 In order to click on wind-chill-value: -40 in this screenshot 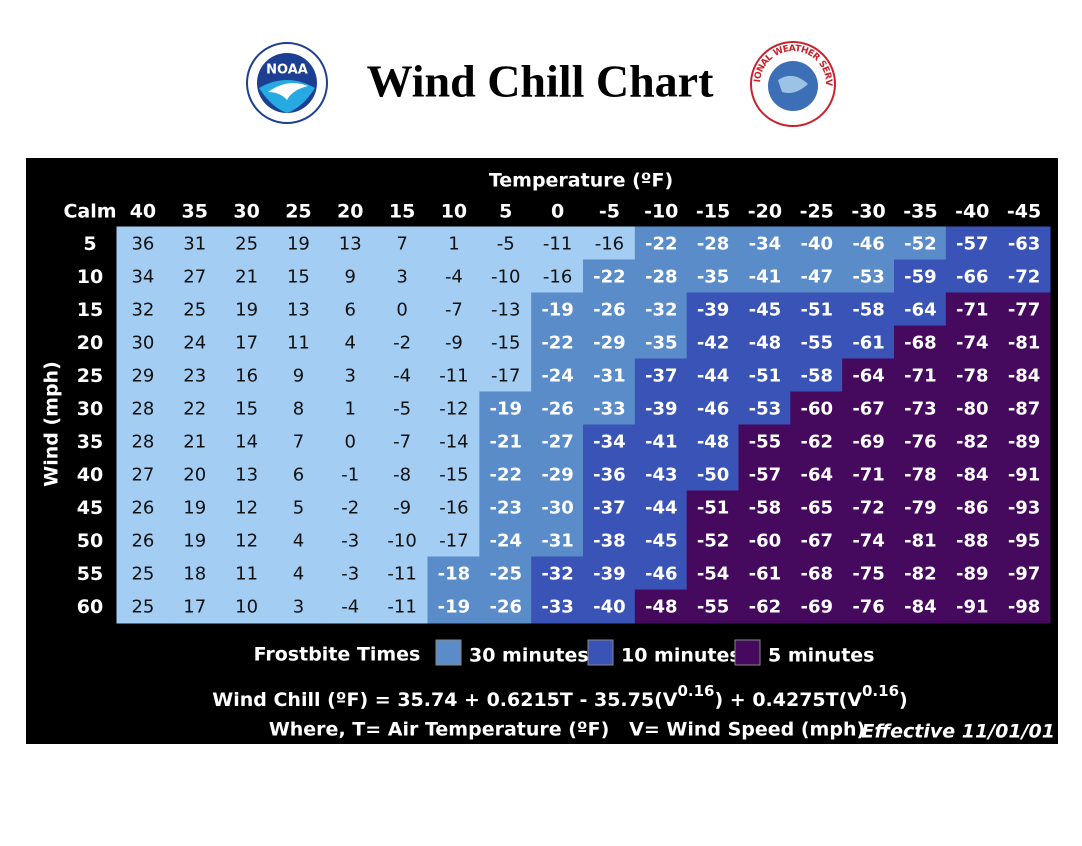, I will do `click(816, 244)`.